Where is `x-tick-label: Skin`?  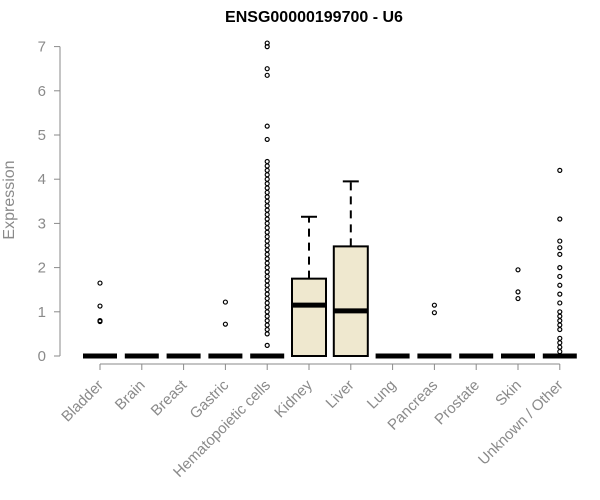
x-tick-label: Skin is located at coordinates (508, 393).